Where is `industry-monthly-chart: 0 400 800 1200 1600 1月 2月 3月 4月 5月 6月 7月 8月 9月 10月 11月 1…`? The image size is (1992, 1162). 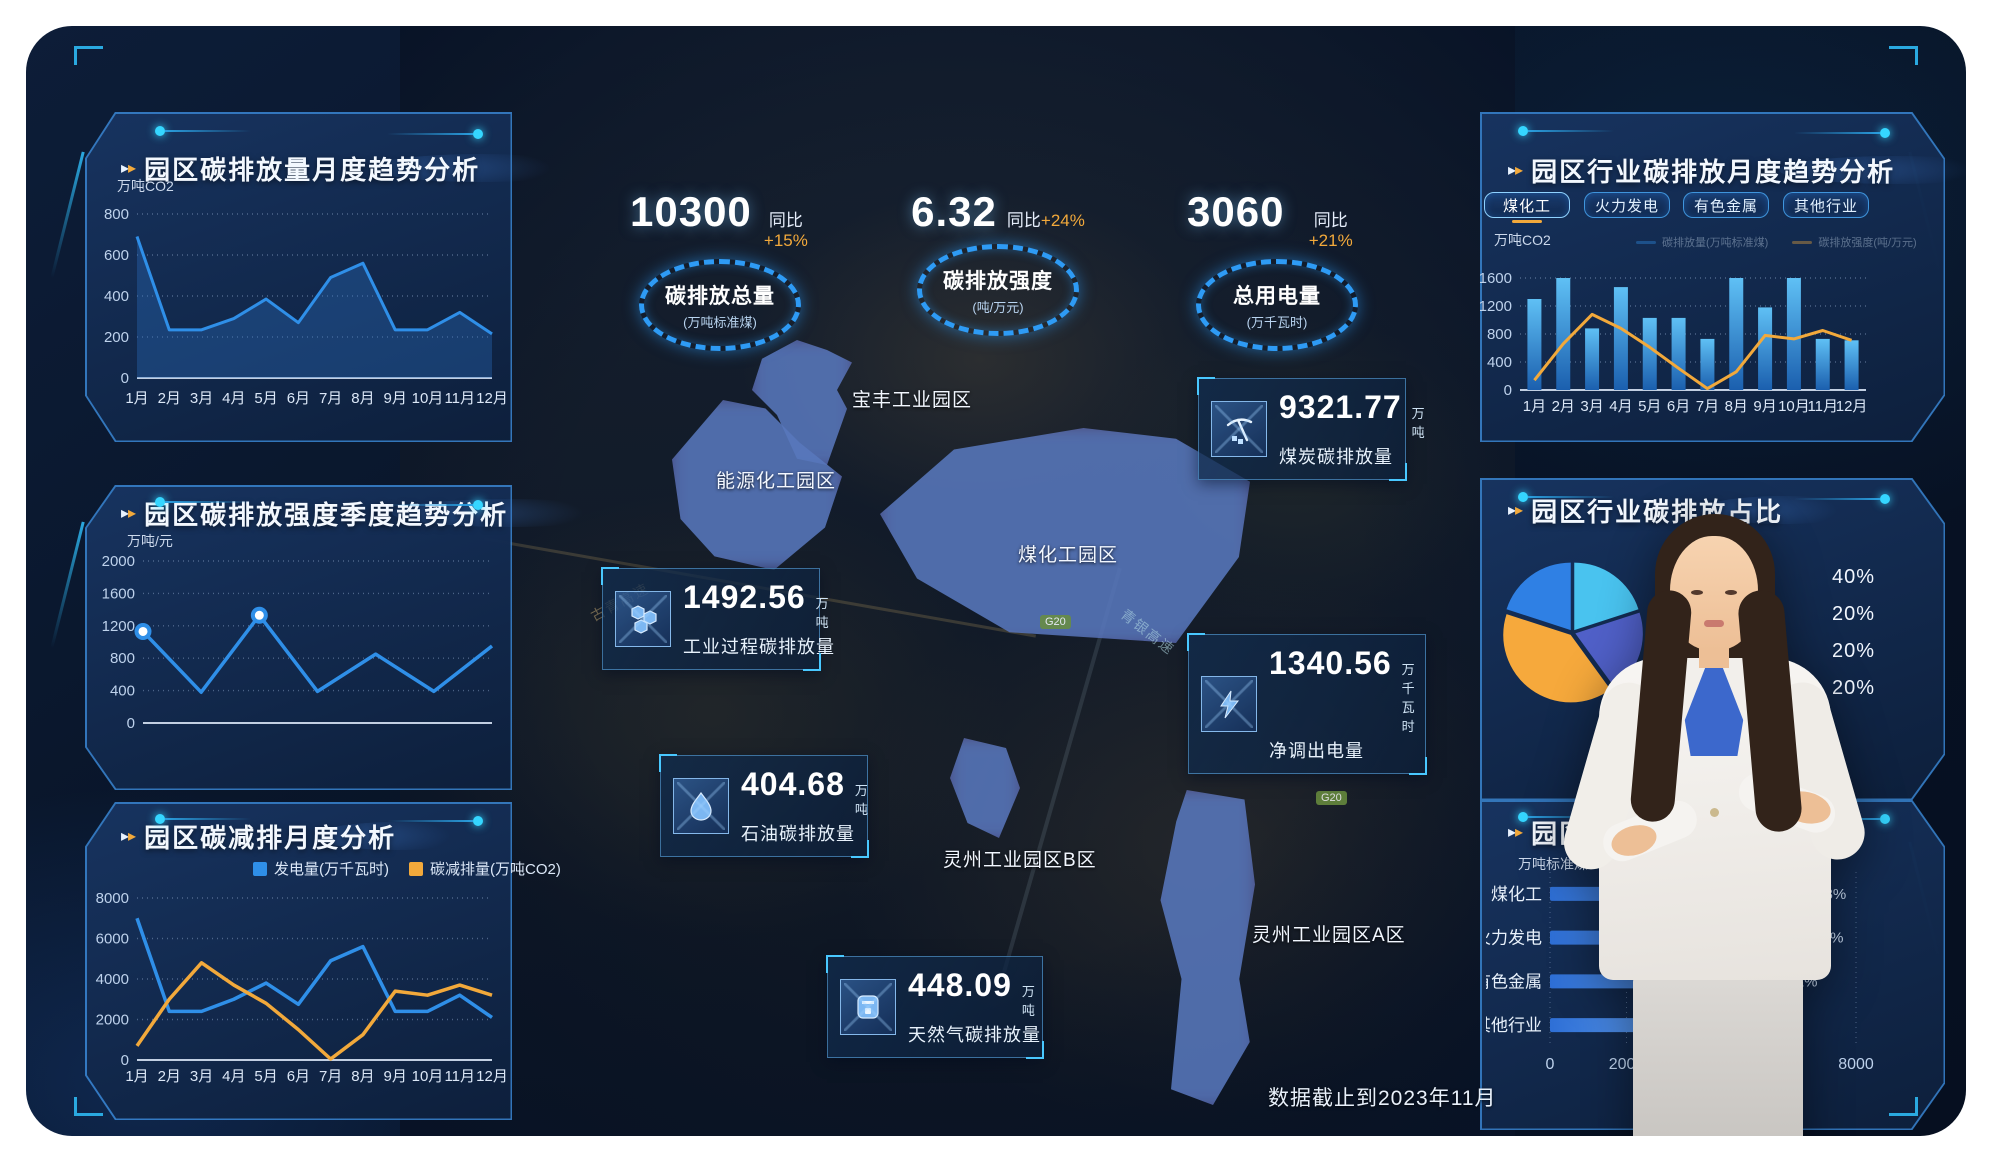 industry-monthly-chart: 0 400 800 1200 1600 1月 2月 3月 4月 5月 6月 7月 8月 9月 10月 11月 1… is located at coordinates (1679, 340).